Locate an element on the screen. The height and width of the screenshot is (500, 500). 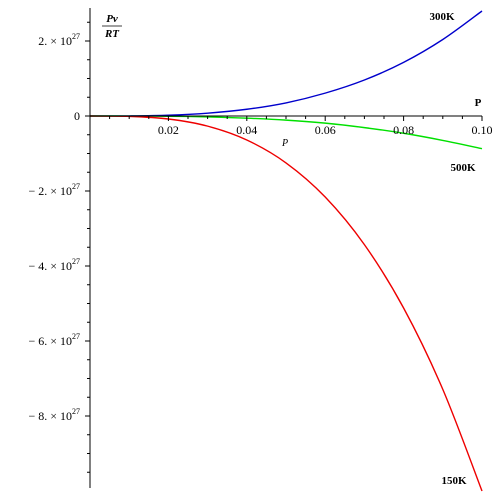
ylabel-numerator: Pv is located at coordinates (112, 19).